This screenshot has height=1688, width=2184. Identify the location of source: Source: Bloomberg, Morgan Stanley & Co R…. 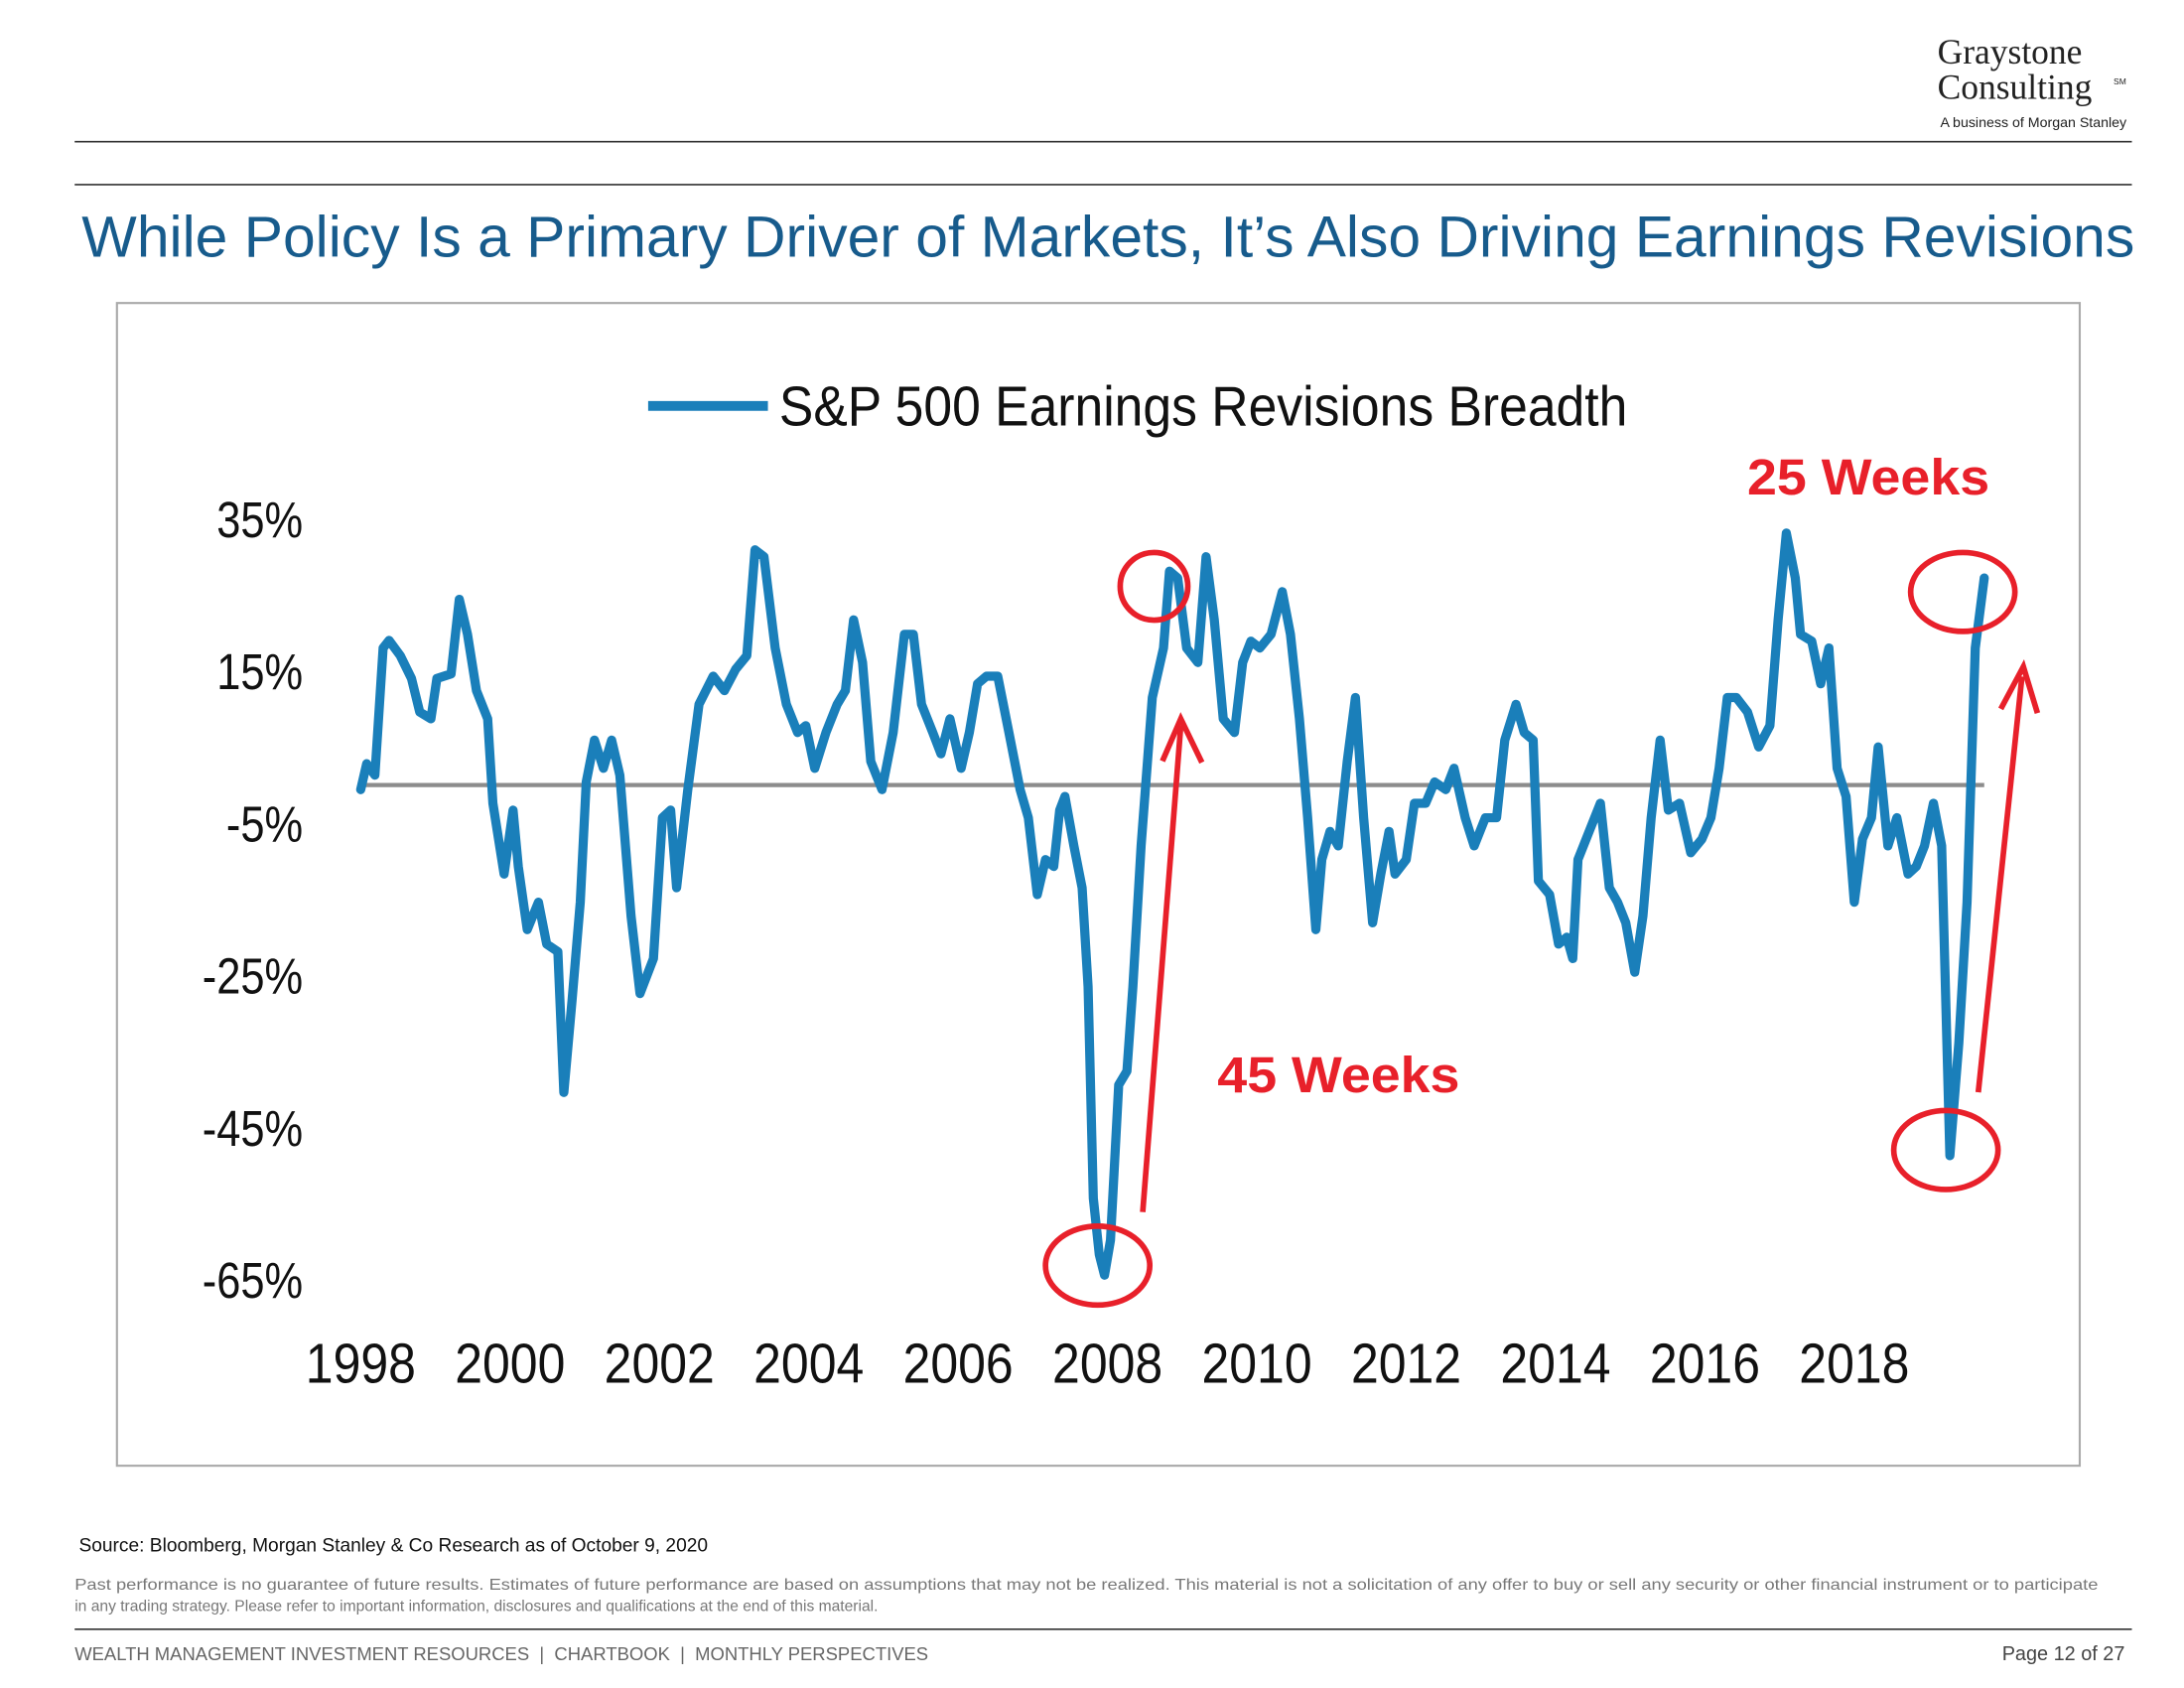
(393, 1546).